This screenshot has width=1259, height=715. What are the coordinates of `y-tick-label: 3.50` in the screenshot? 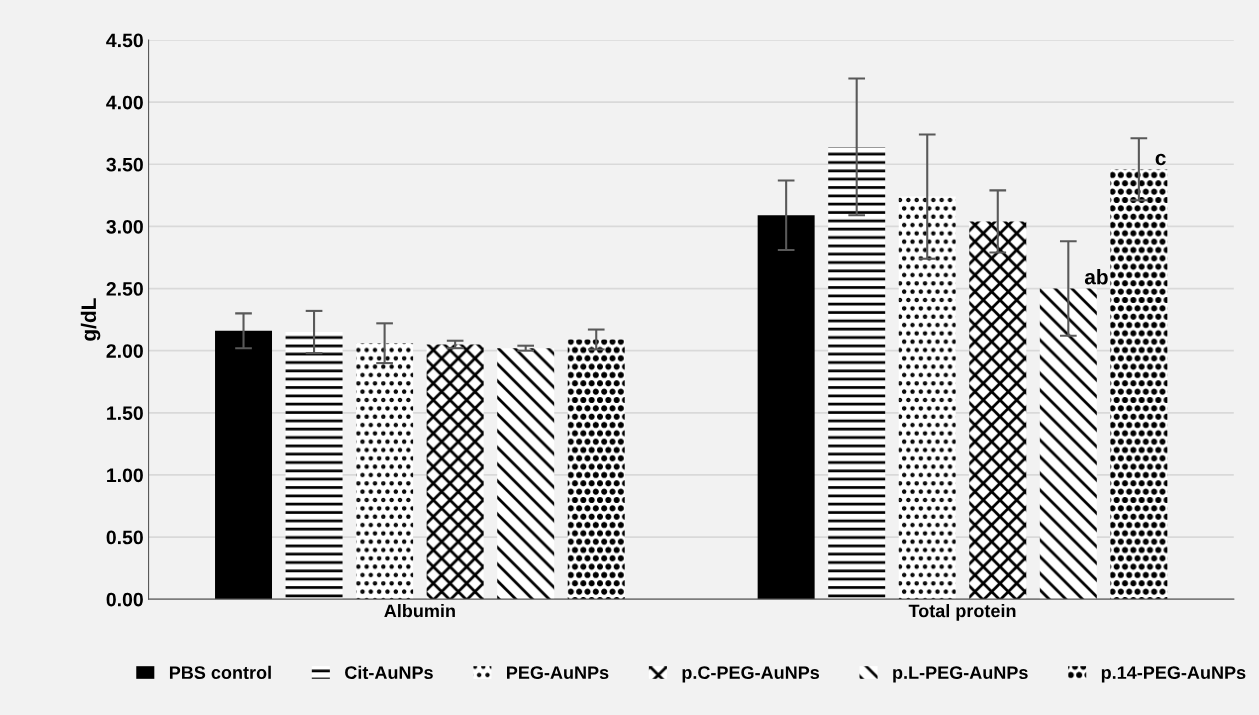 It's located at (124, 164).